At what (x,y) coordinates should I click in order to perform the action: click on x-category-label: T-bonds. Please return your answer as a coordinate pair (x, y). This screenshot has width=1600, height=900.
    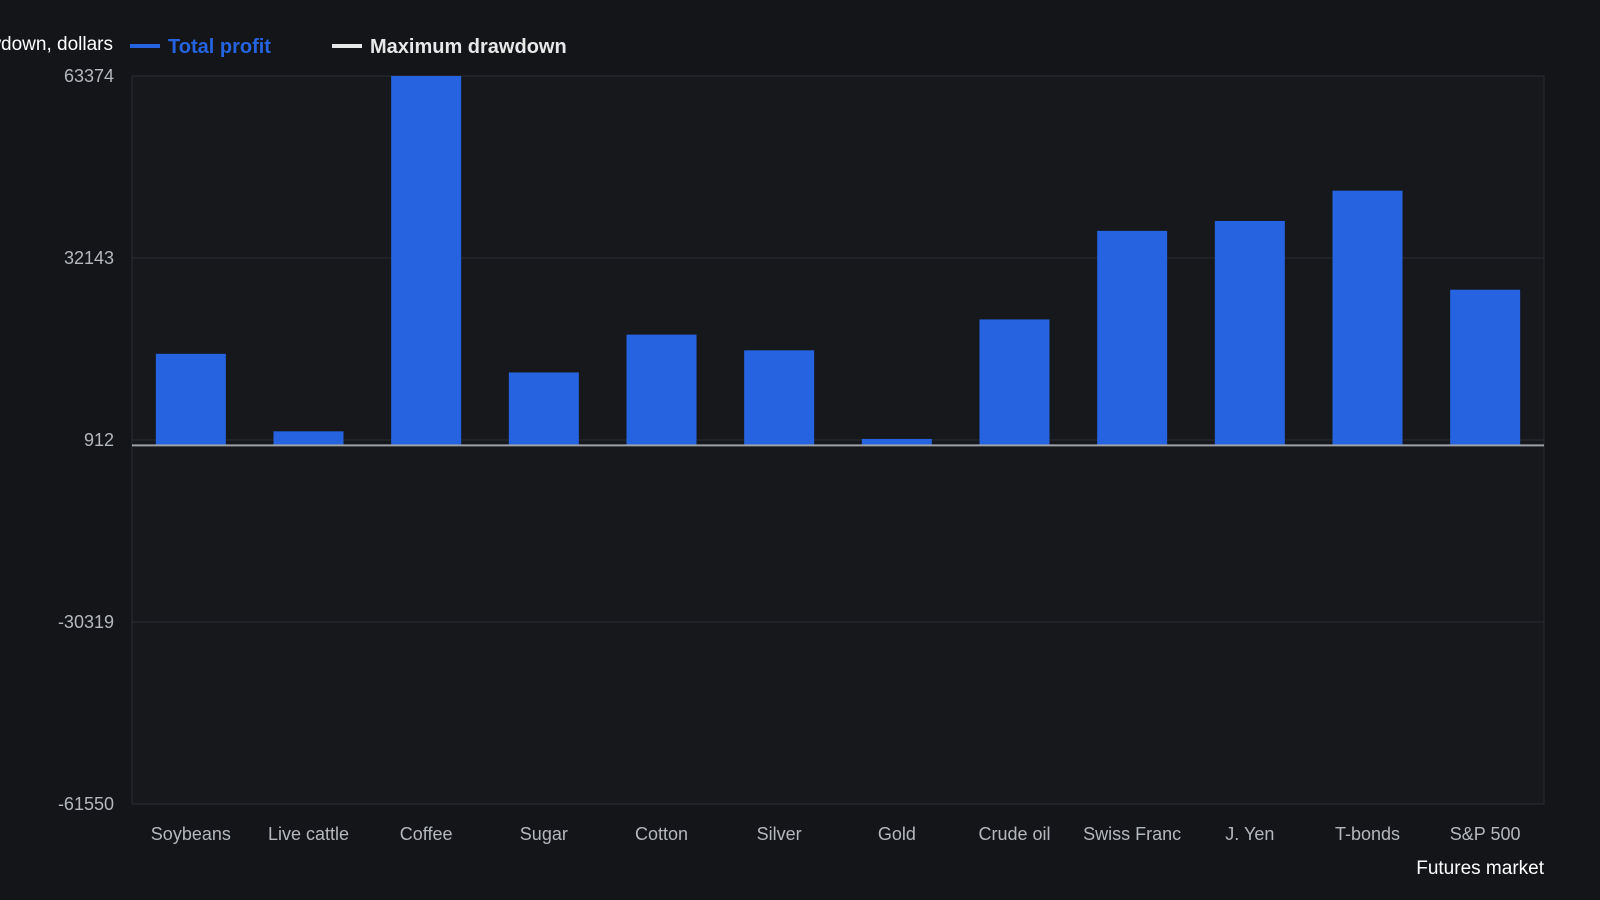
    Looking at the image, I should click on (1367, 834).